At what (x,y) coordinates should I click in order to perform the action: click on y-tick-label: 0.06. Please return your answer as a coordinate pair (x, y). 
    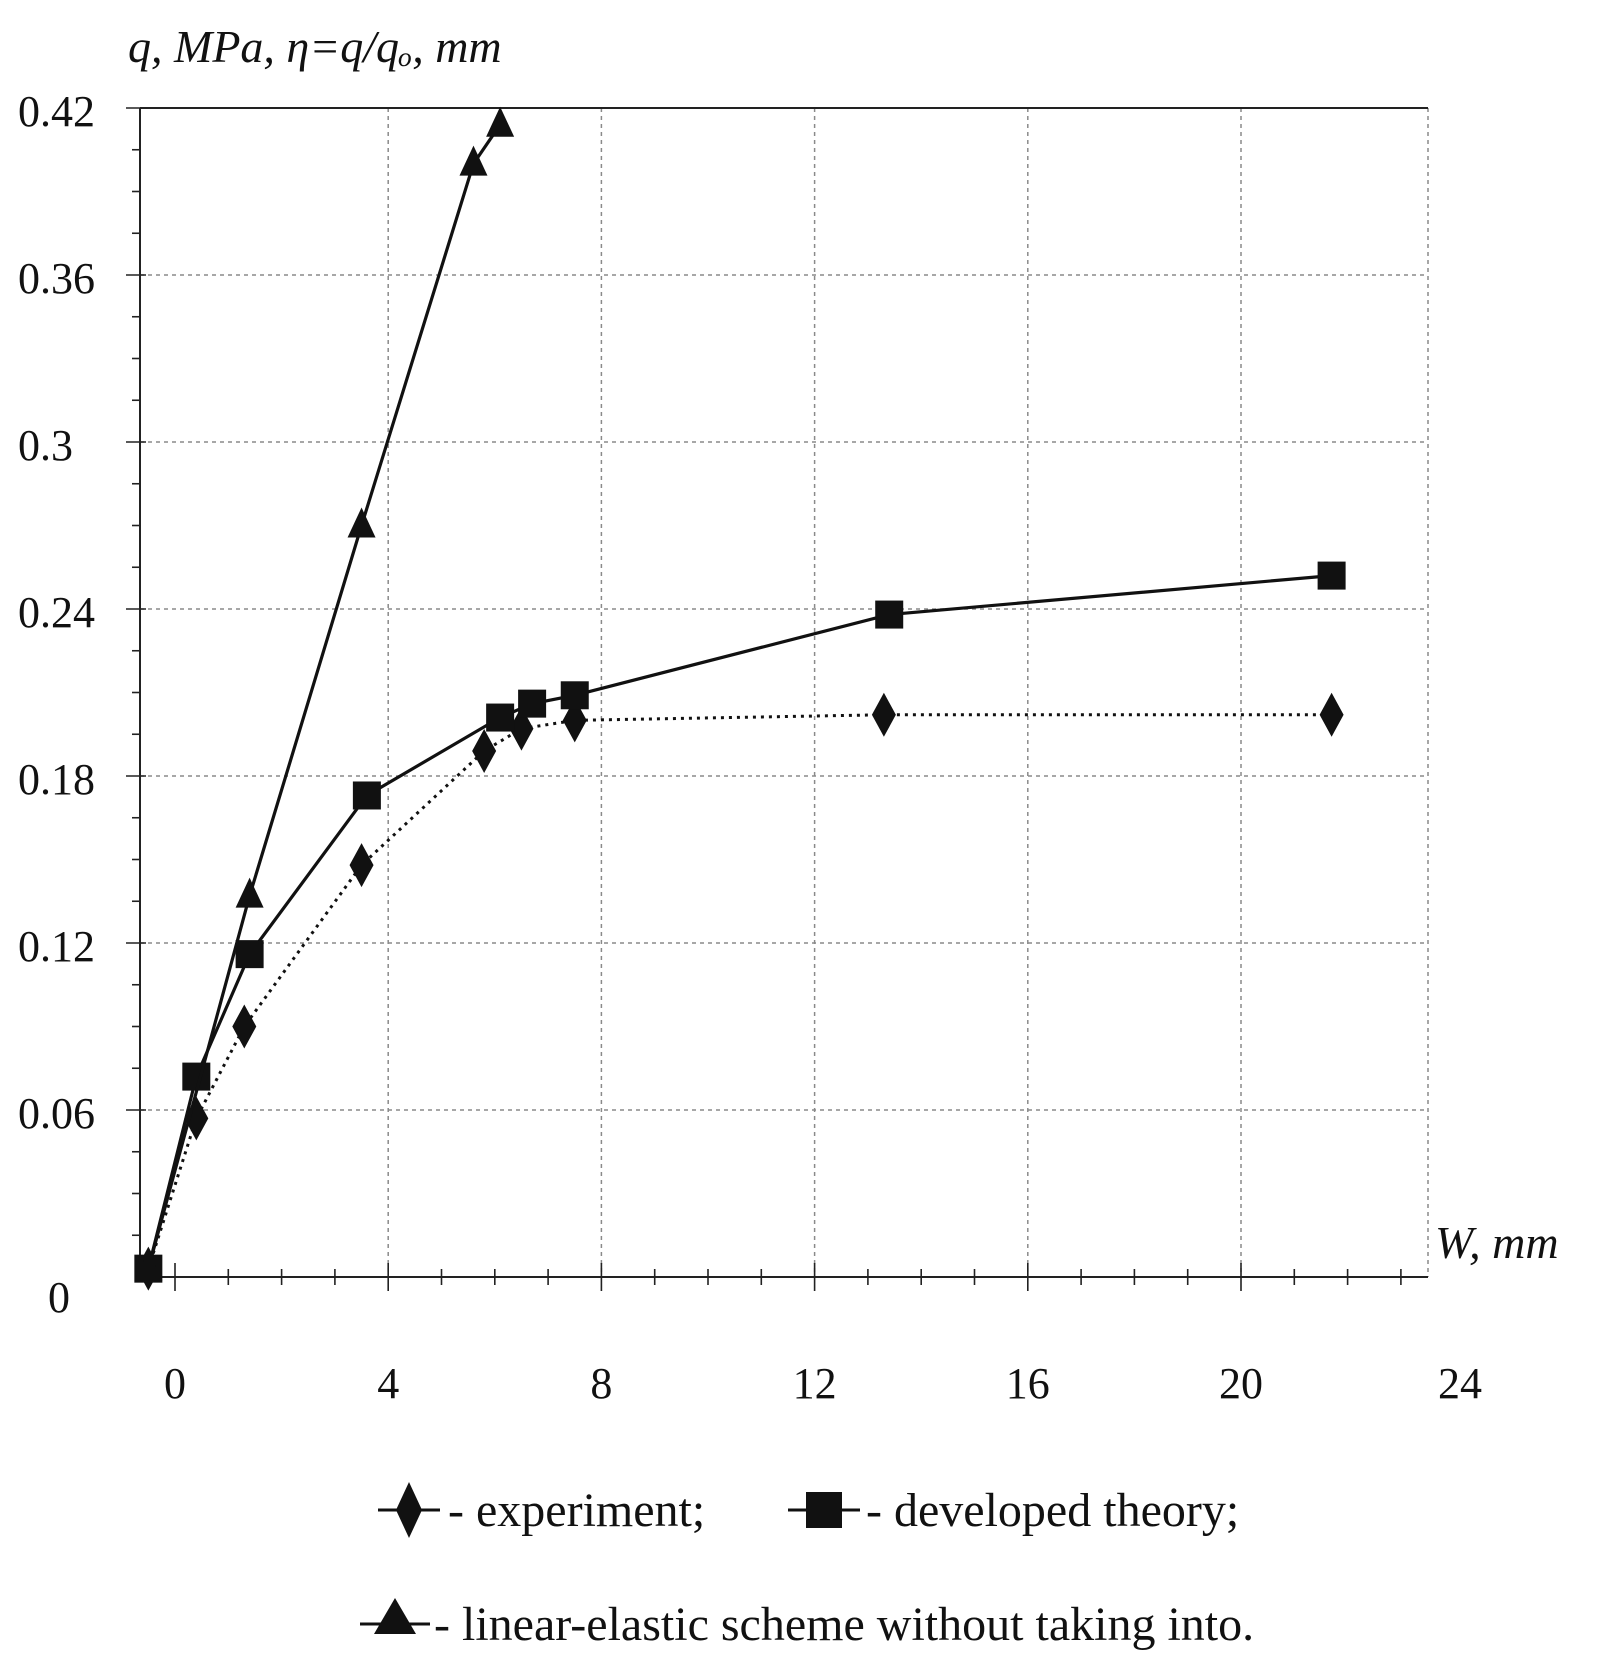
    Looking at the image, I should click on (56, 1113).